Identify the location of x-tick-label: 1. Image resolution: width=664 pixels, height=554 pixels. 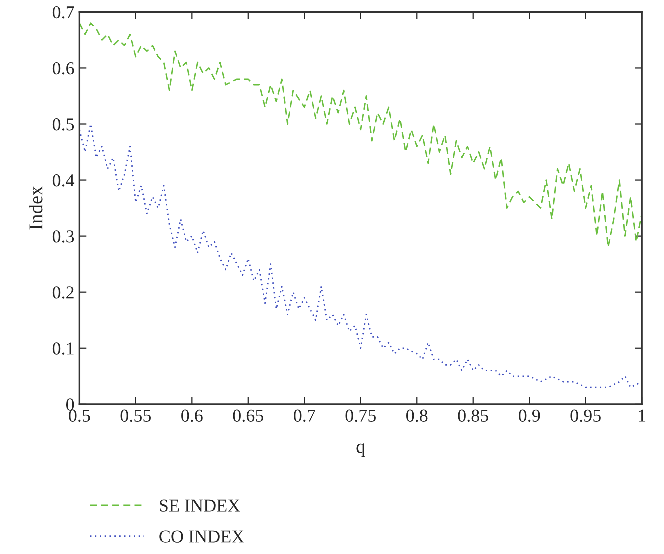
(642, 416).